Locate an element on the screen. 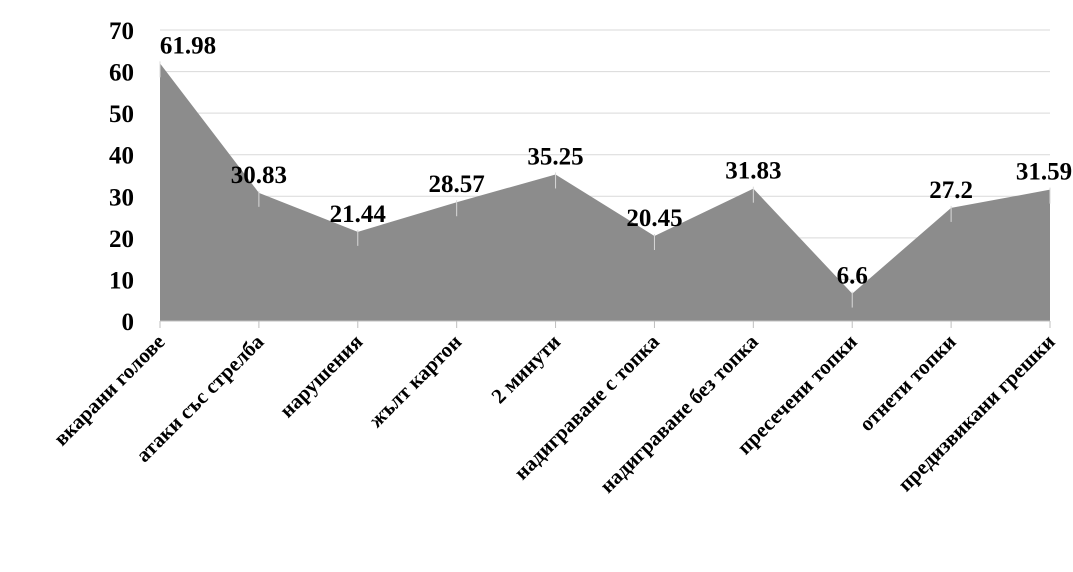  data-label: 27.2 is located at coordinates (951, 190).